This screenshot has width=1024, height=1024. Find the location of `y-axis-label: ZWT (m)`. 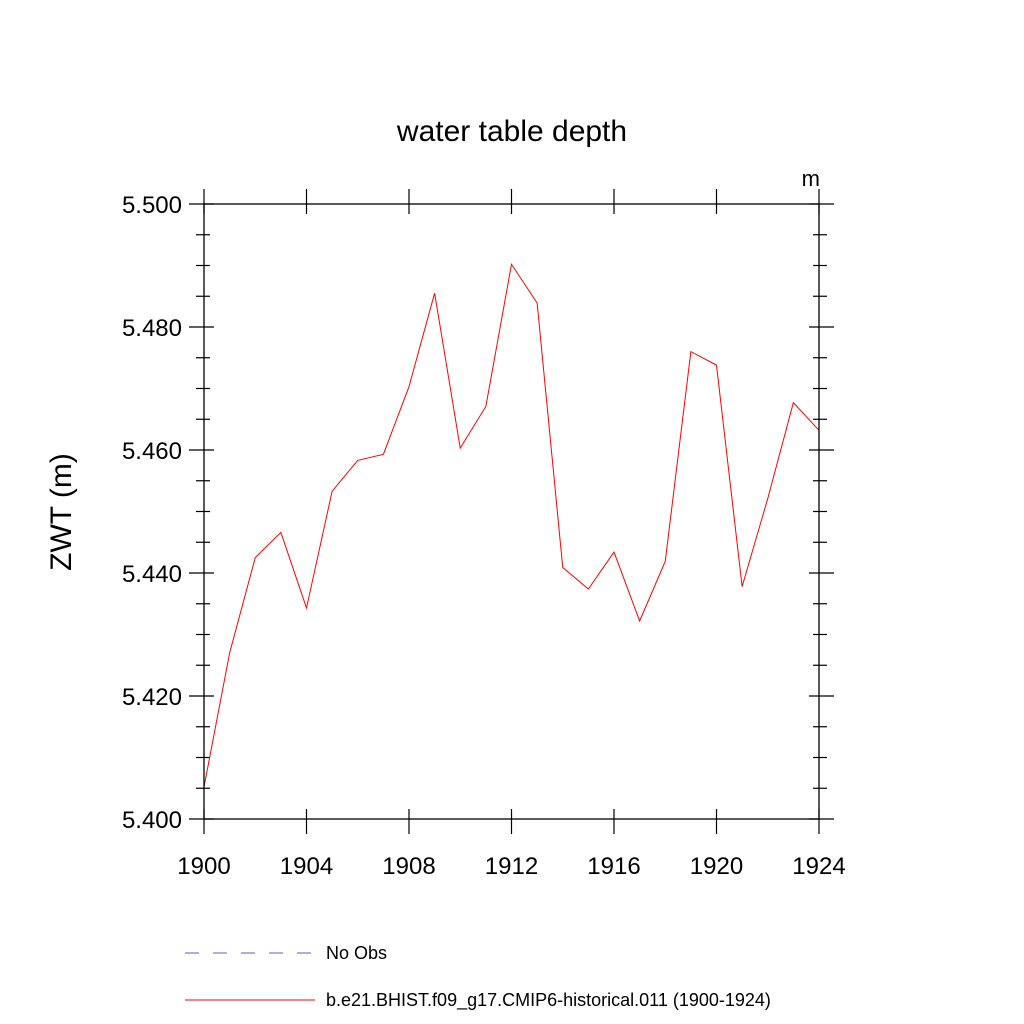

y-axis-label: ZWT (m) is located at coordinates (61, 512).